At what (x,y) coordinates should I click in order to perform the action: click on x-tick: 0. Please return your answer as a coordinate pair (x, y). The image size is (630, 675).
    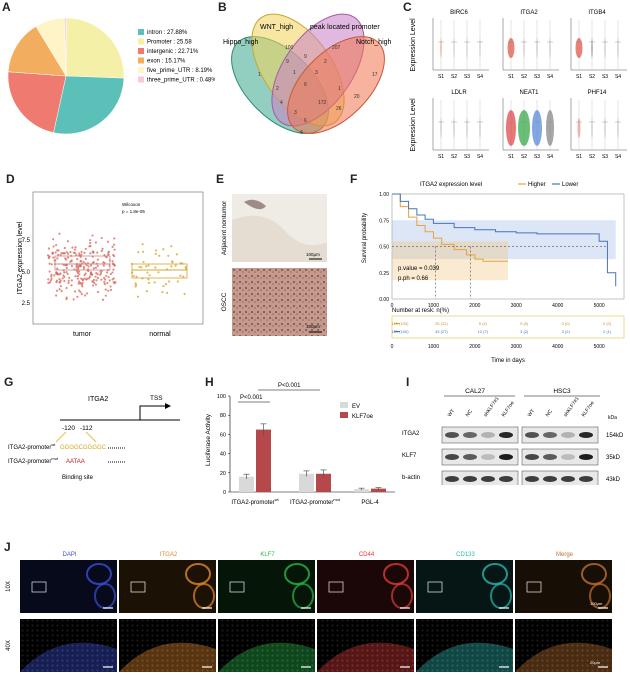
    Looking at the image, I should click on (392, 347).